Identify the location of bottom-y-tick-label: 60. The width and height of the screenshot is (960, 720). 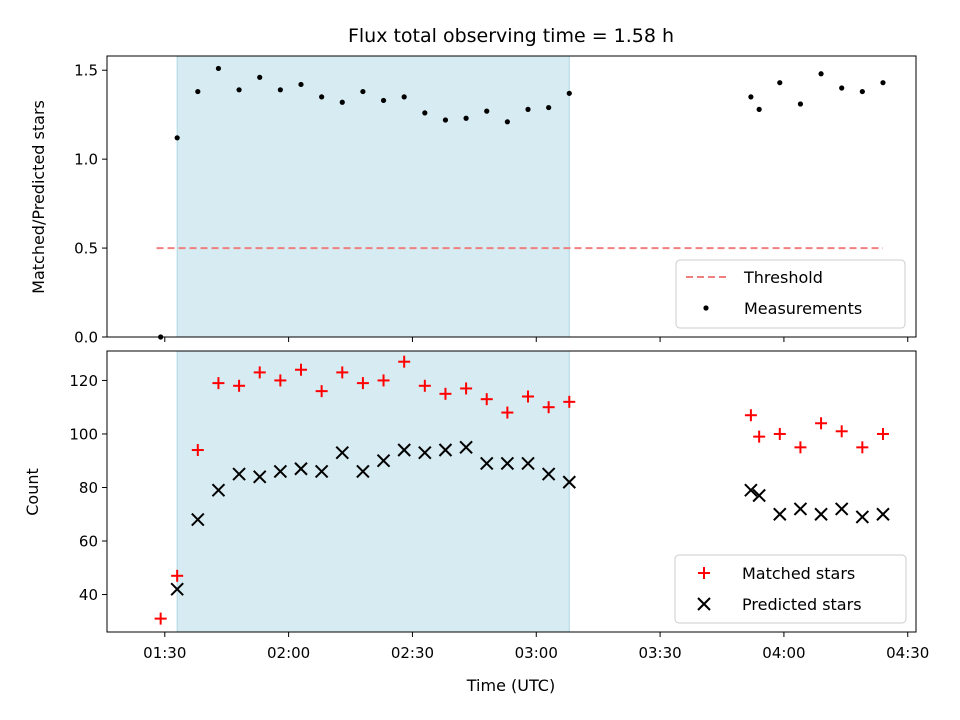
(88, 542).